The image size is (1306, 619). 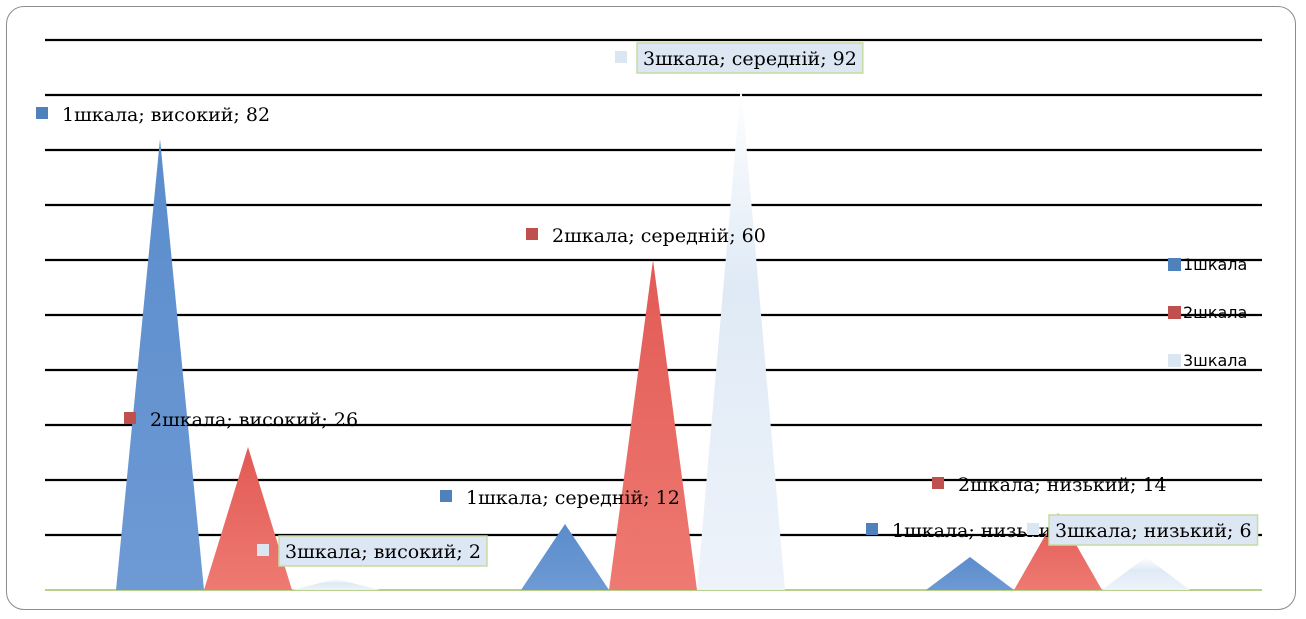 What do you see at coordinates (1058, 551) in the screenshot?
I see `bar-2шкала-низький` at bounding box center [1058, 551].